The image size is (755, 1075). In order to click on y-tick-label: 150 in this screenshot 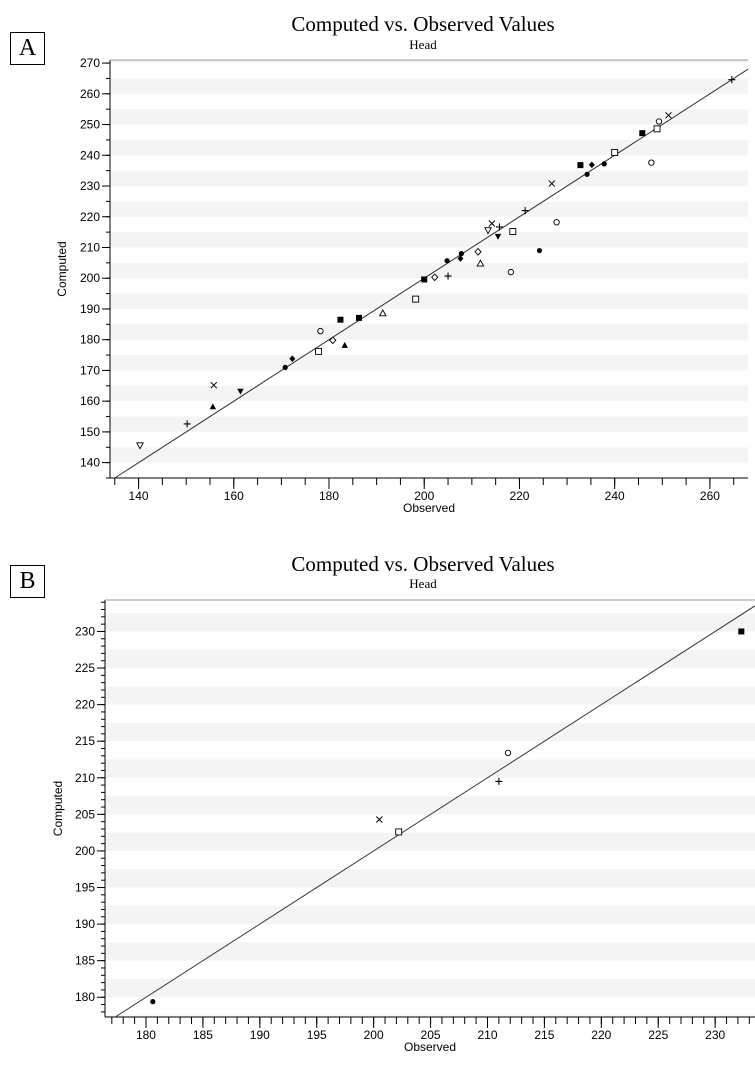, I will do `click(90, 432)`.